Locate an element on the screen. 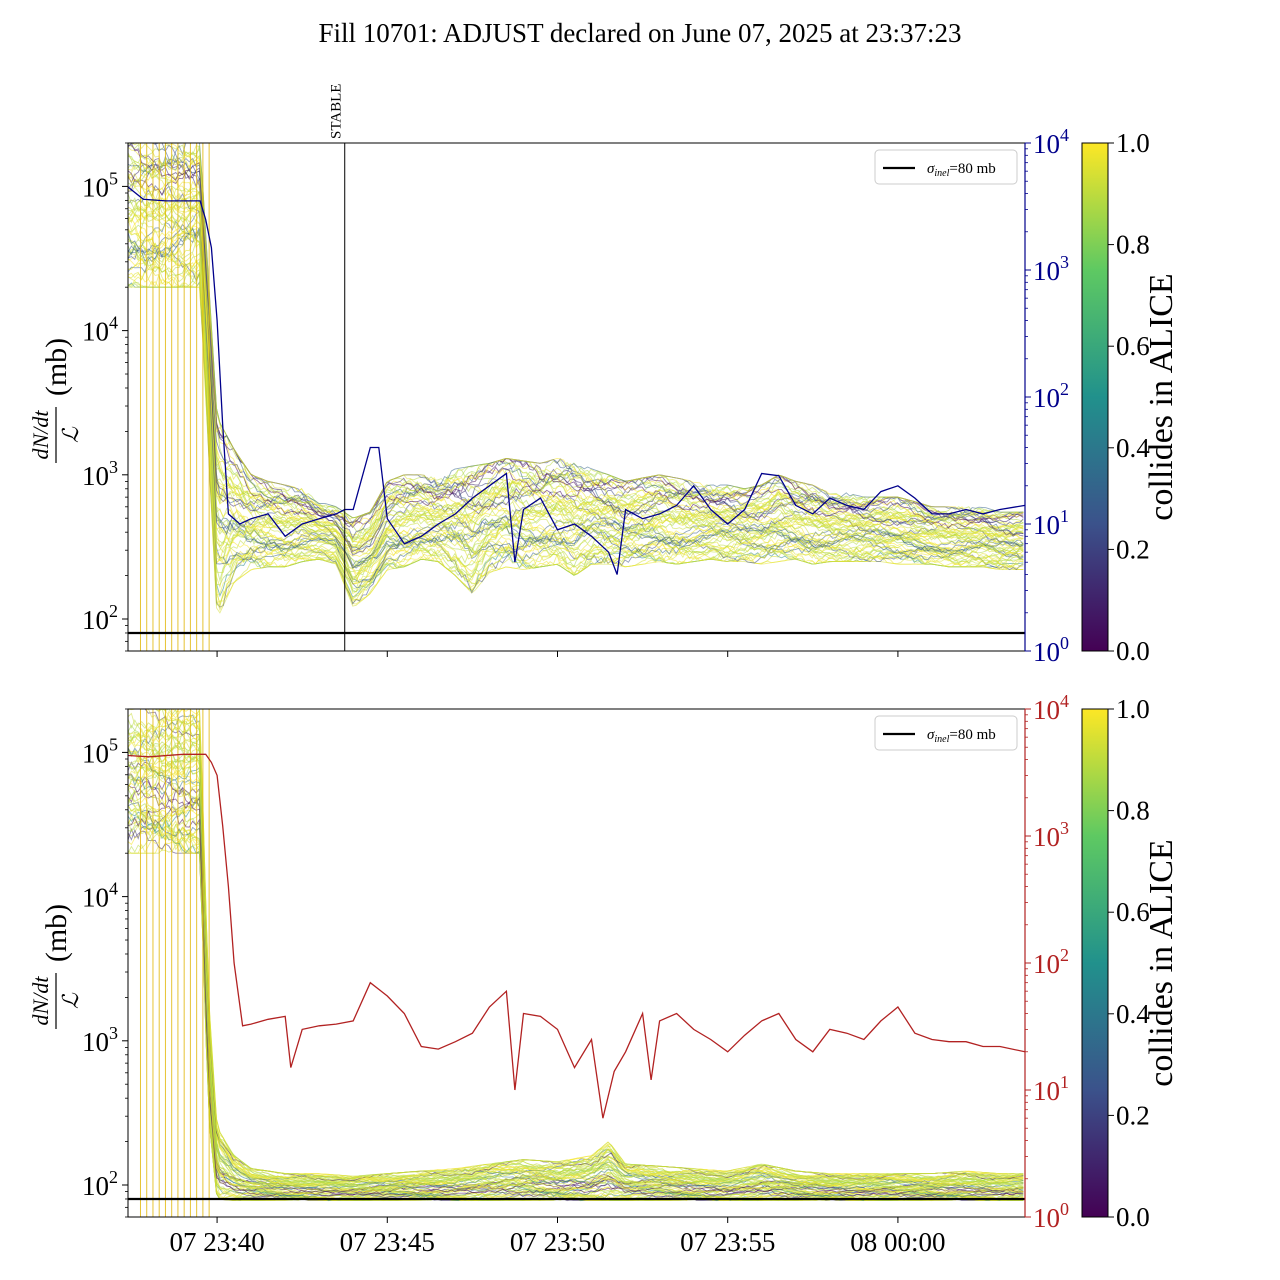 The height and width of the screenshot is (1280, 1280). top-y-tick-label: 10³ is located at coordinates (100, 474).